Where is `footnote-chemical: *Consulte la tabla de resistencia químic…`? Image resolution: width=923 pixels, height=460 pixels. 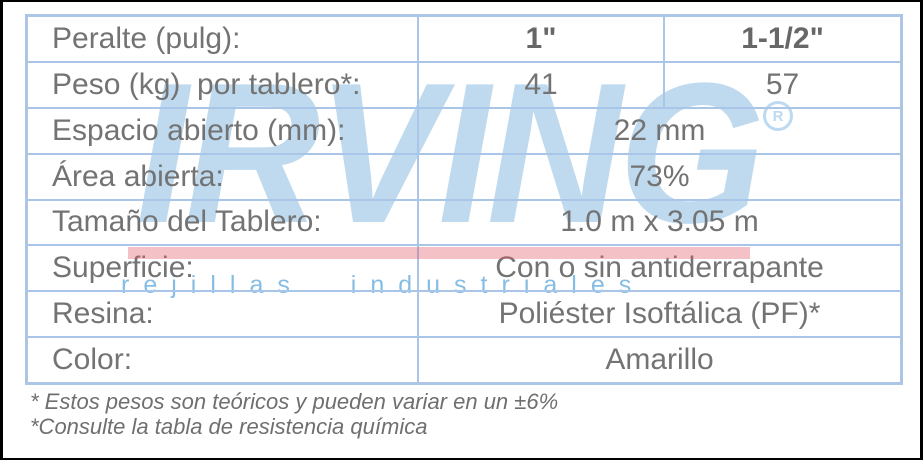
footnote-chemical: *Consulte la tabla de resistencia químic… is located at coordinates (229, 426).